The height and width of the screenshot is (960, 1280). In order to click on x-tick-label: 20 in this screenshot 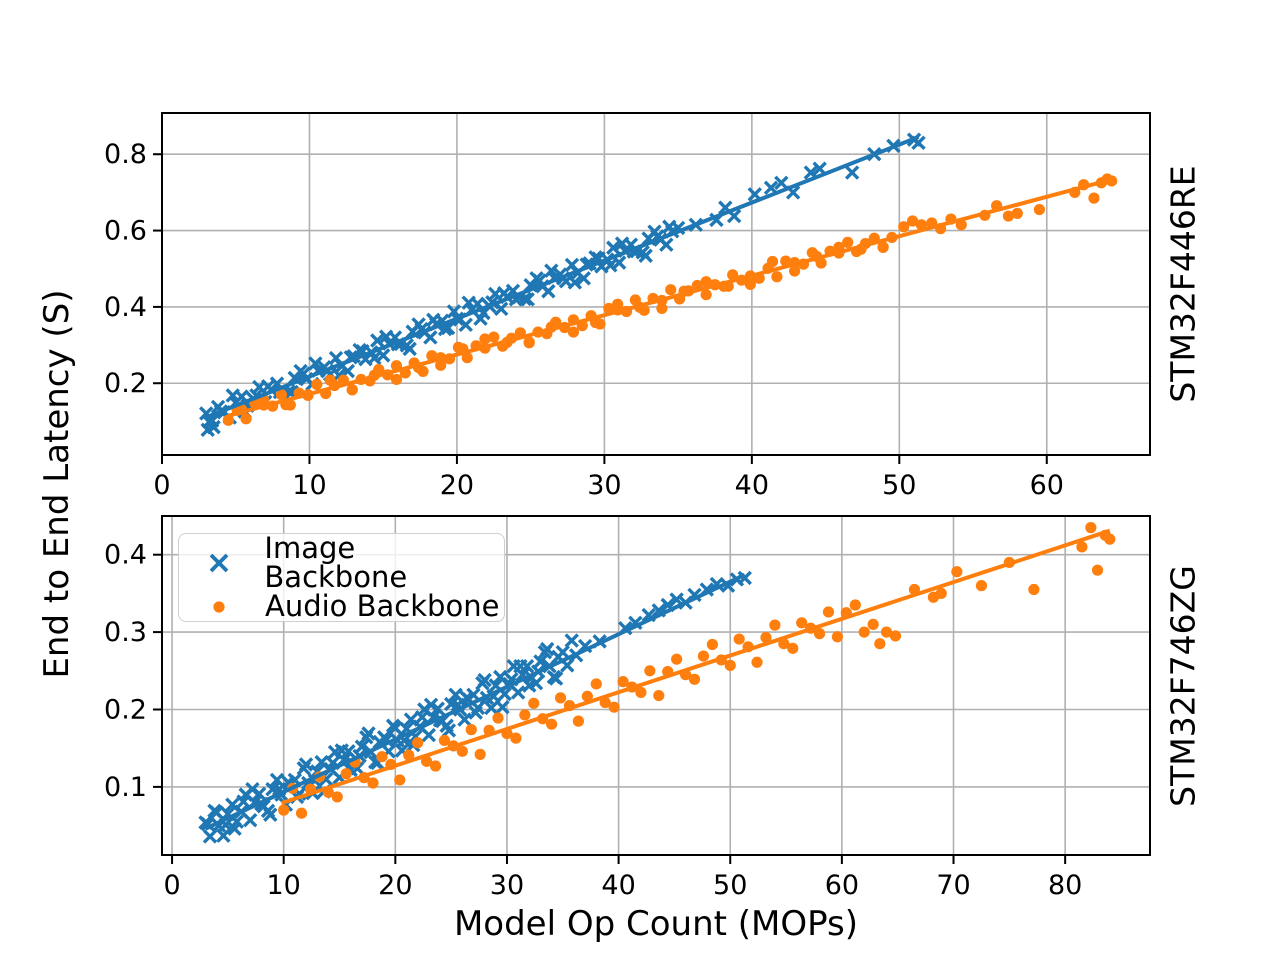, I will do `click(395, 885)`.